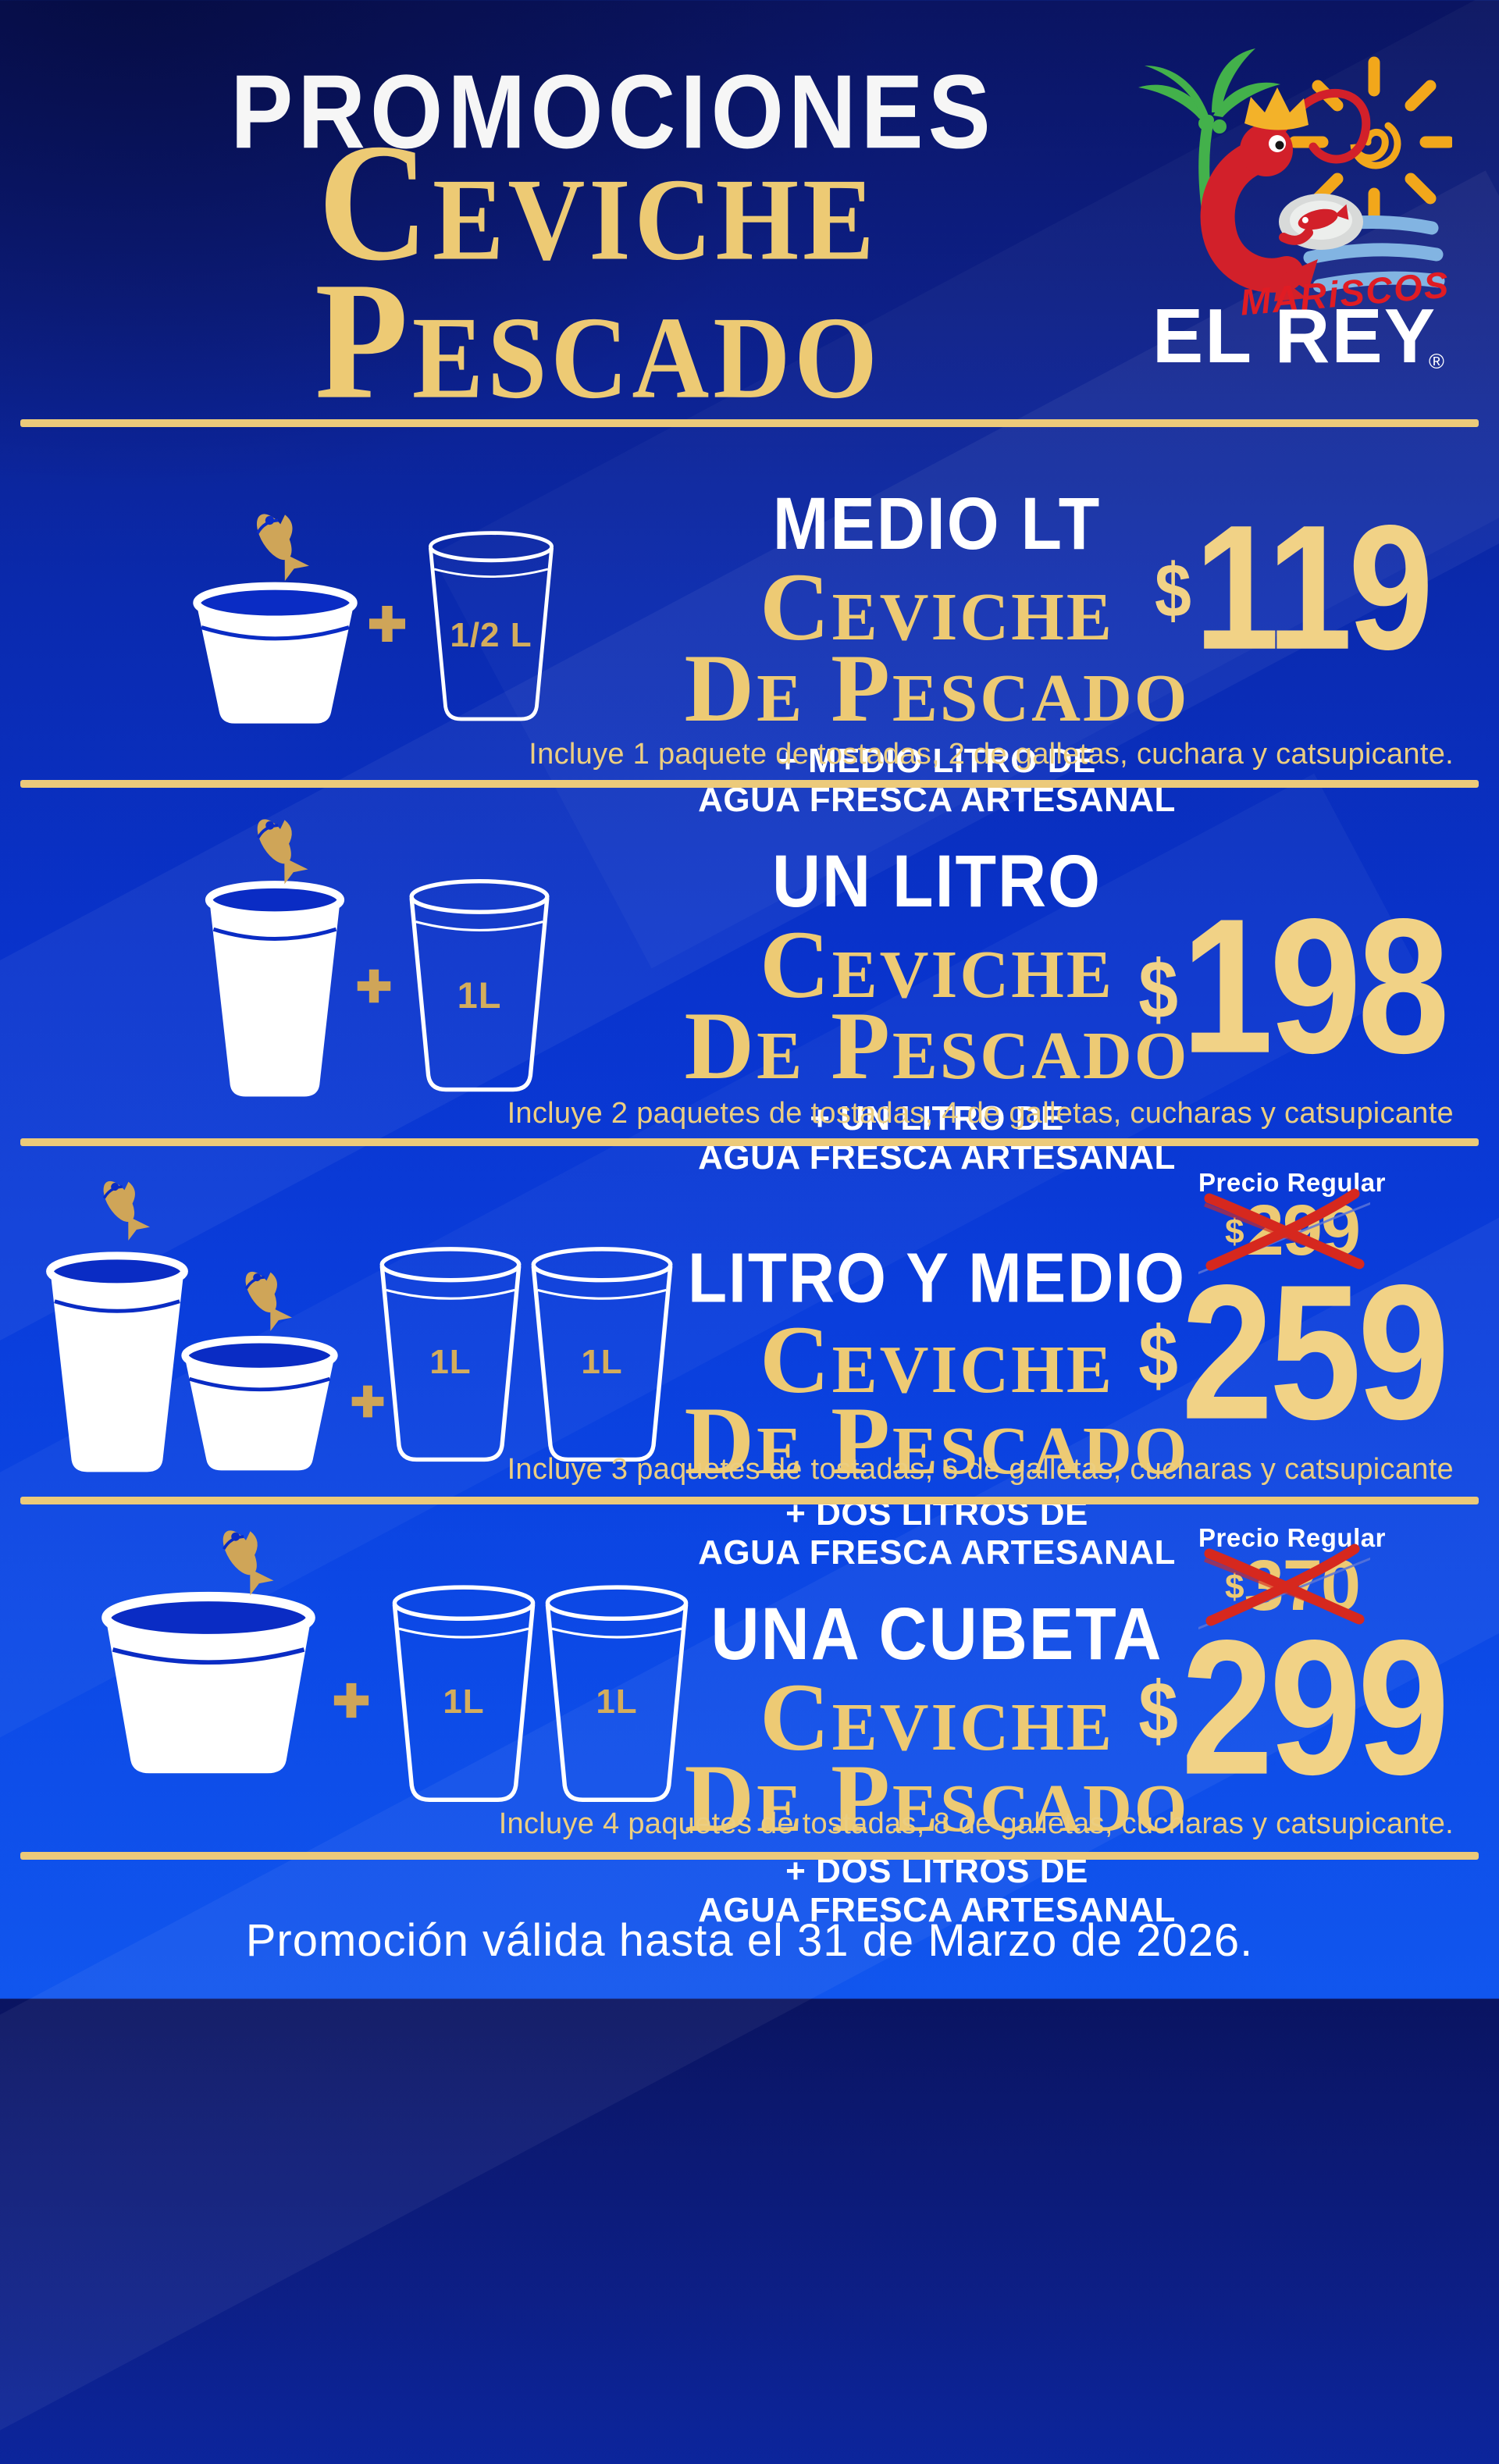 This screenshot has width=1499, height=2464. I want to click on promo-heading: UNA CUBETA, so click(937, 1634).